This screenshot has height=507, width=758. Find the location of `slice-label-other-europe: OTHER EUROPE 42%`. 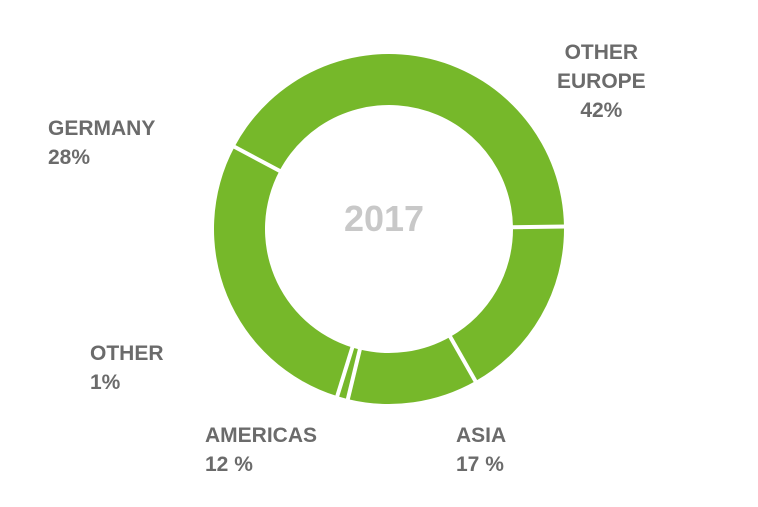

slice-label-other-europe: OTHER EUROPE 42% is located at coordinates (601, 81).